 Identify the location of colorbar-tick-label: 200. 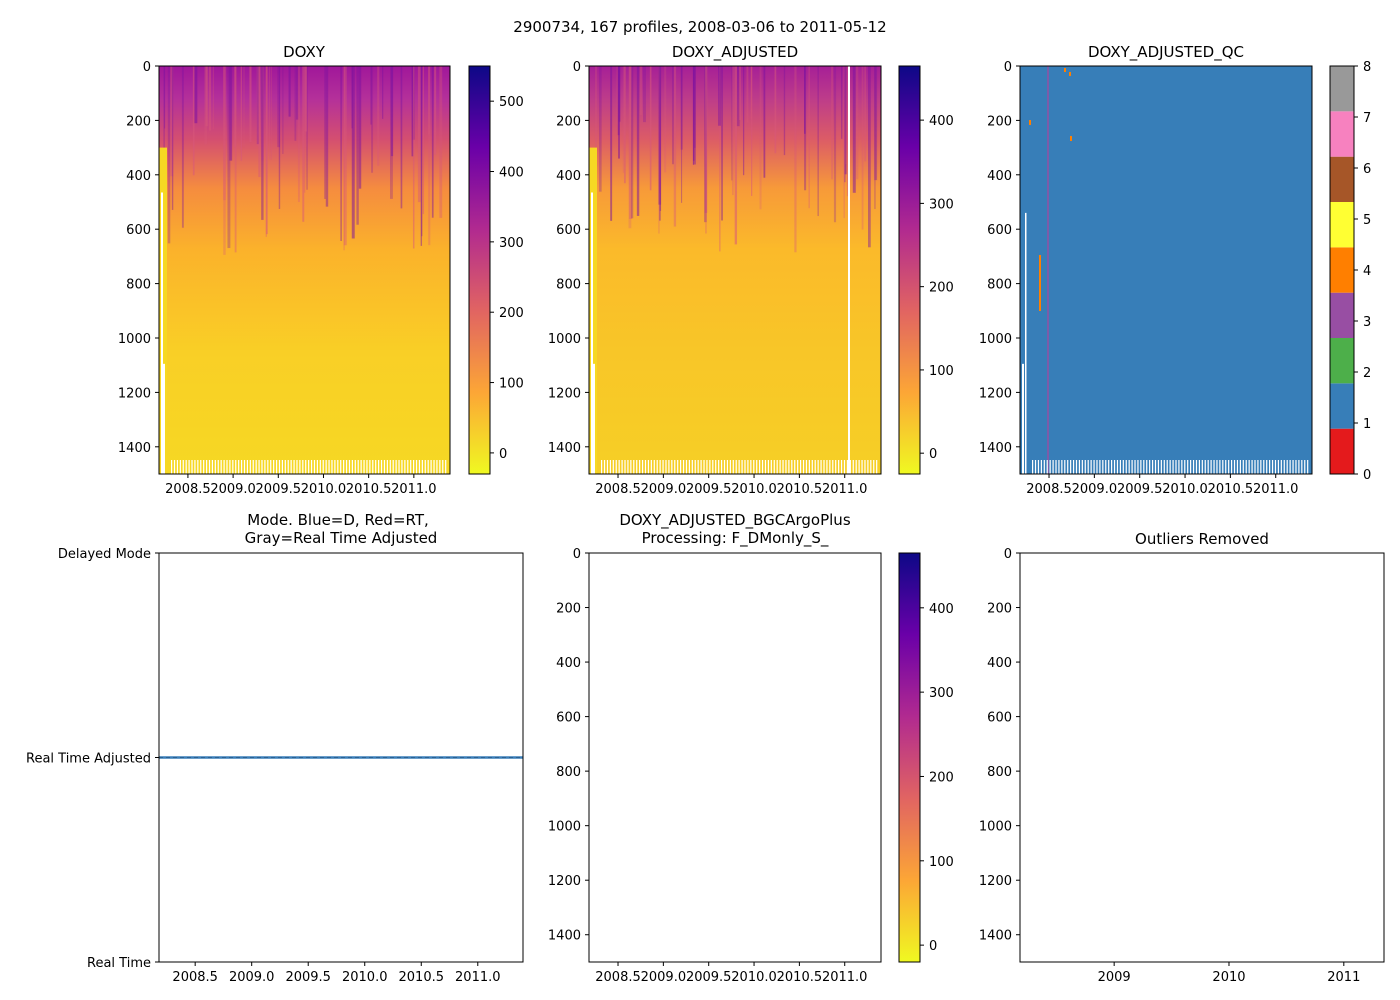
(941, 288).